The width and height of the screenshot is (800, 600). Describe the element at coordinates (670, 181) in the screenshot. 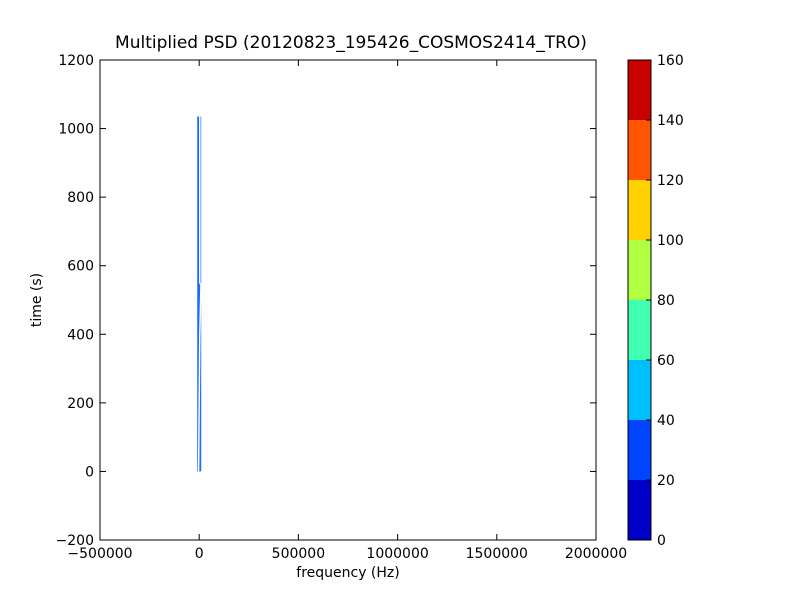

I see `colorbar-tick-label: 120` at that location.